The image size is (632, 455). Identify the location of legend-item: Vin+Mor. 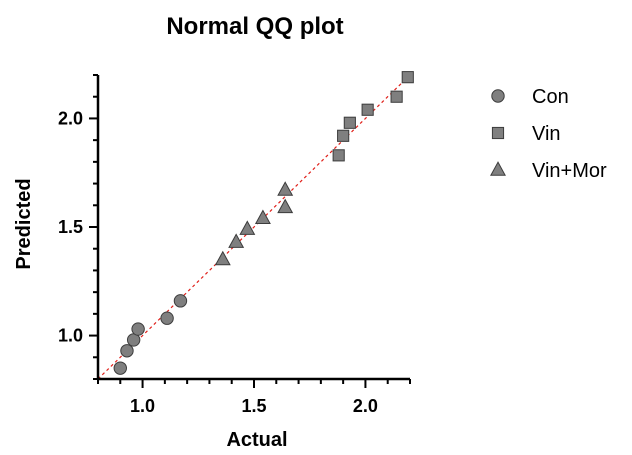
(548, 171).